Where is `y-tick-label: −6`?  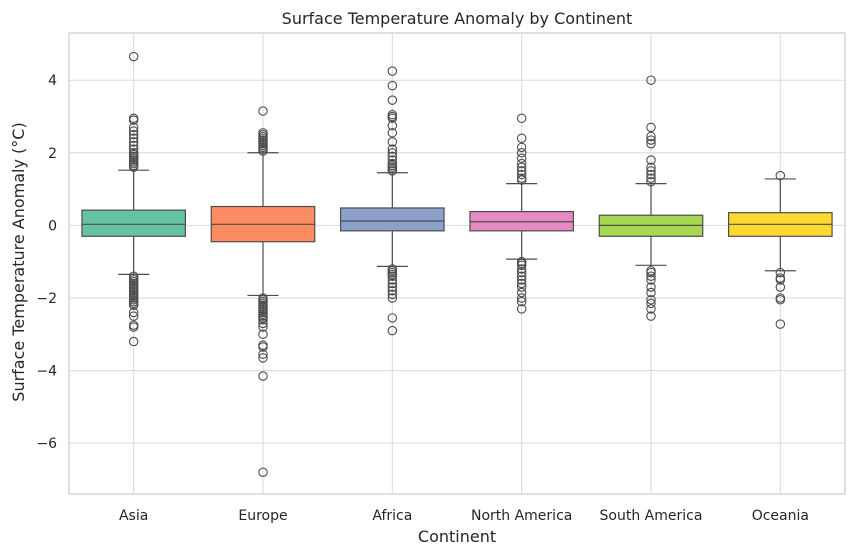
y-tick-label: −6 is located at coordinates (46, 444).